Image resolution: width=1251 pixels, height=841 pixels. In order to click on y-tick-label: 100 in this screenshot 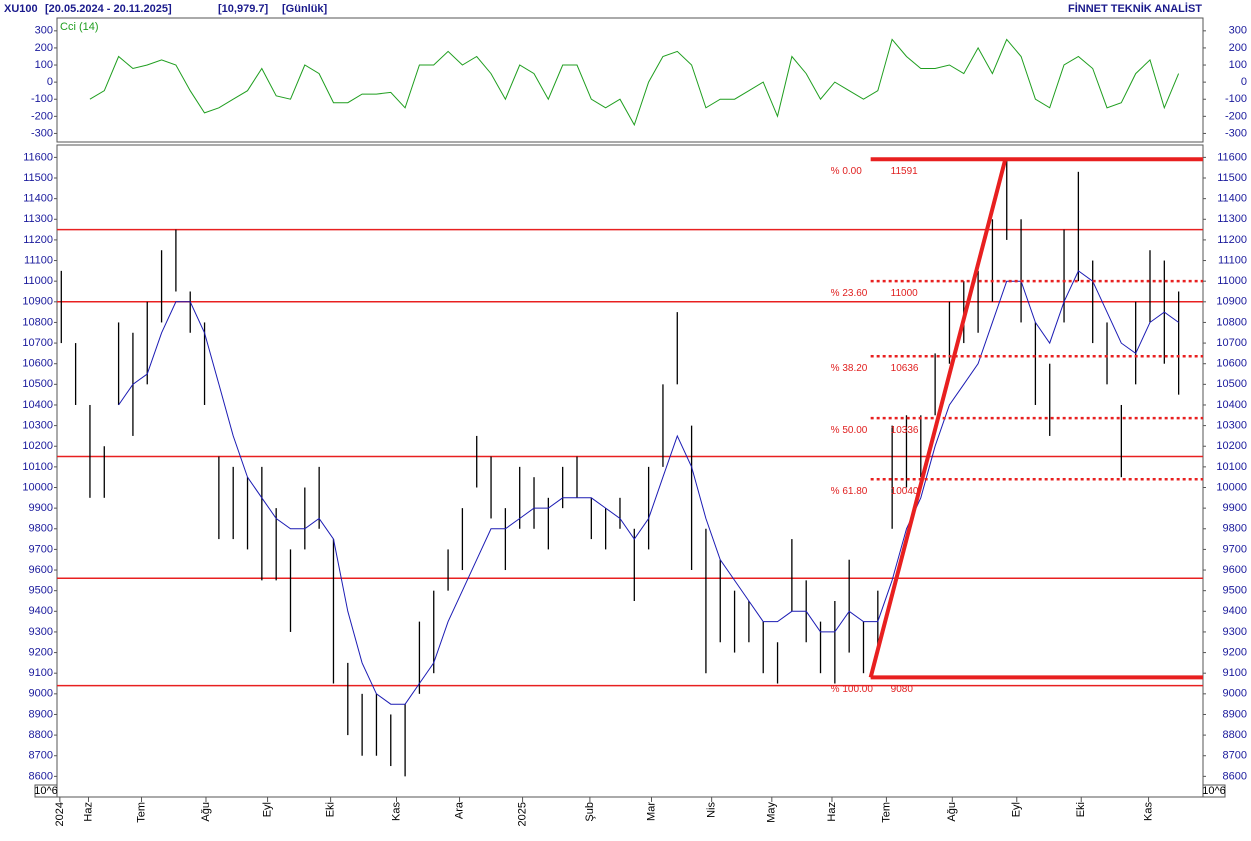, I will do `click(44, 65)`.